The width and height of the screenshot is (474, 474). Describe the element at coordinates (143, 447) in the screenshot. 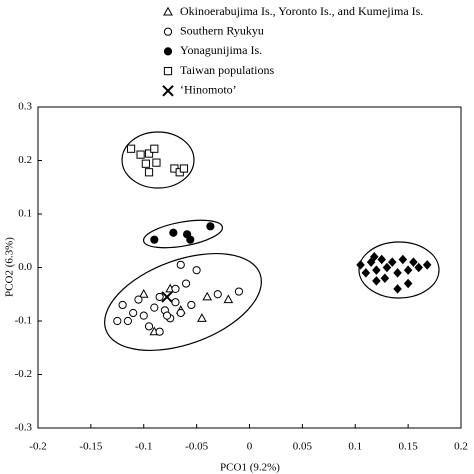

I see `x-tick-label: -0.1` at that location.